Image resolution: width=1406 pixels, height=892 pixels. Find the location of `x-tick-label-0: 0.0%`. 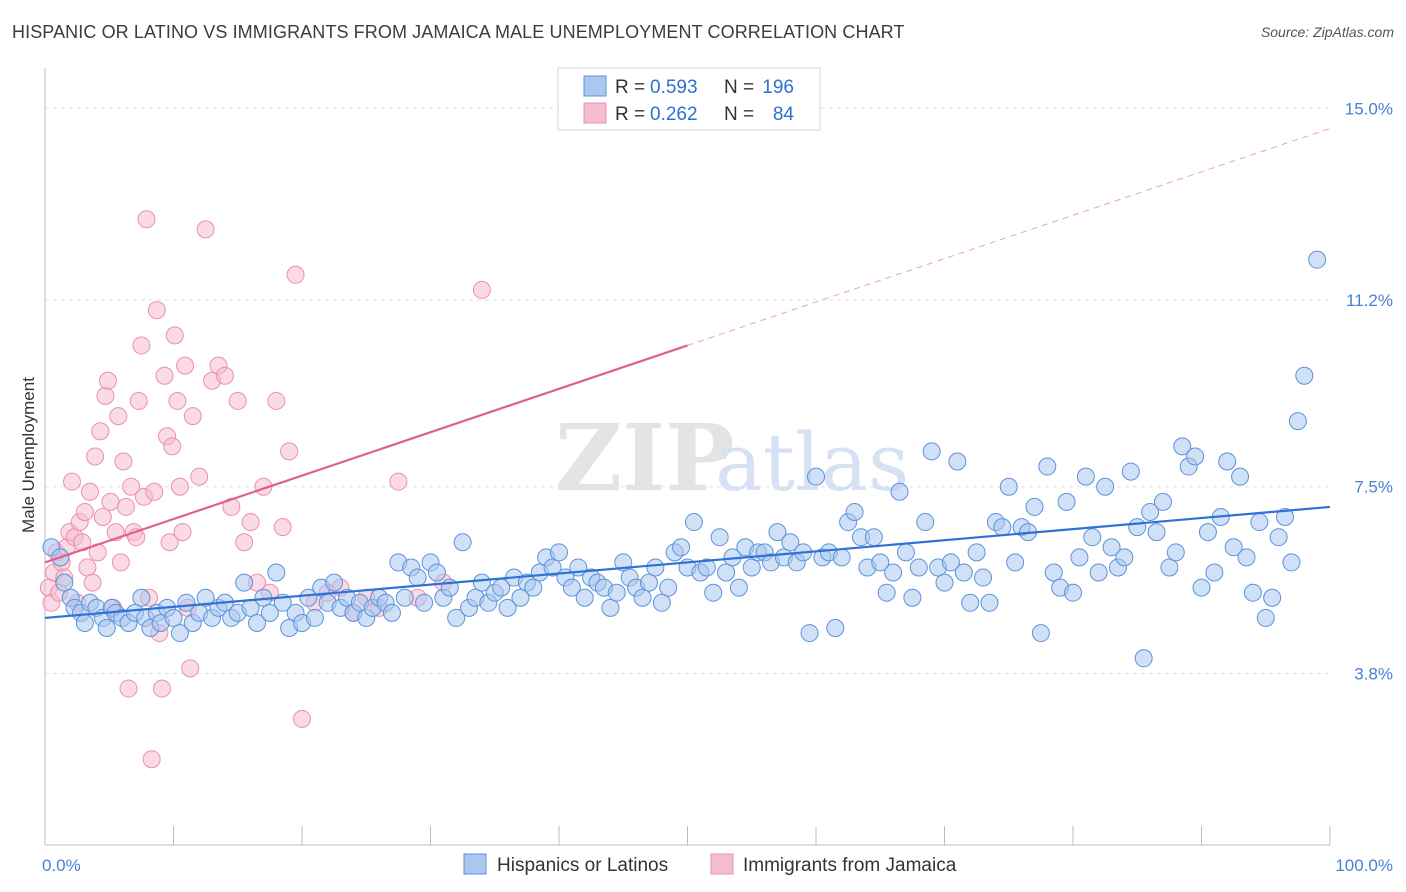

x-tick-label-0: 0.0% is located at coordinates (61, 865).